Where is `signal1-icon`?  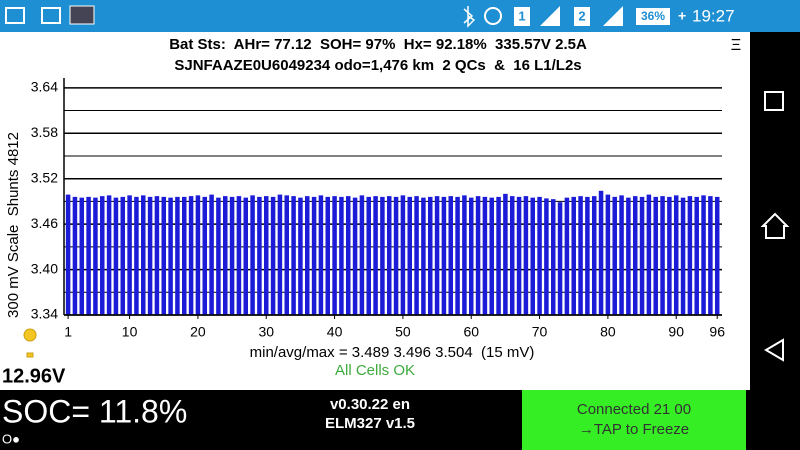
signal1-icon is located at coordinates (550, 16).